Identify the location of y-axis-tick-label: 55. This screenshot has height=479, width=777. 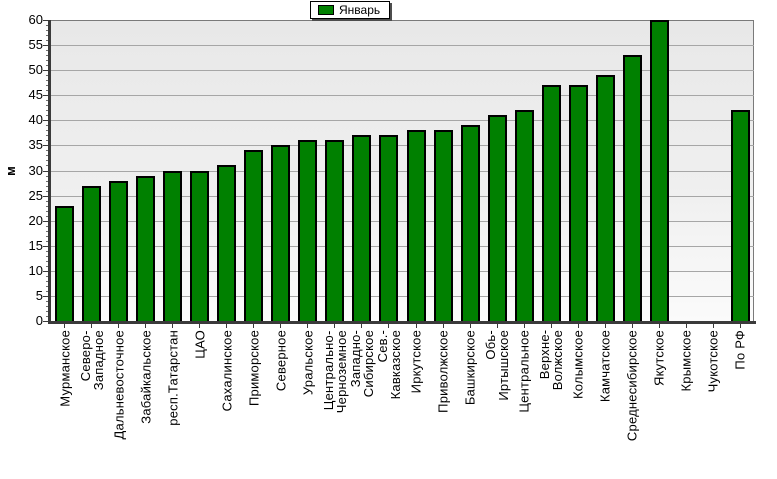
(35, 45).